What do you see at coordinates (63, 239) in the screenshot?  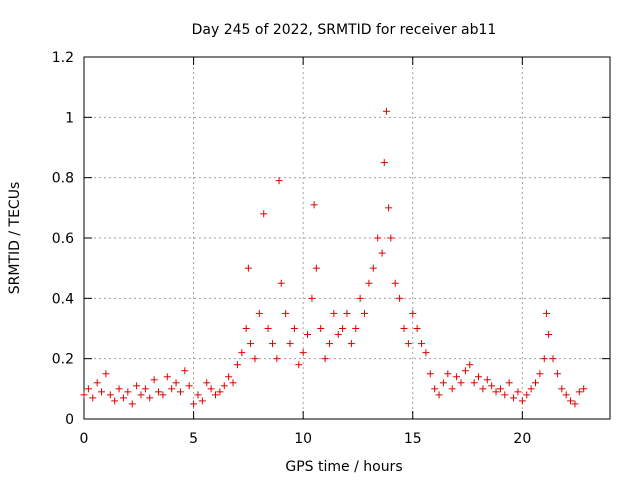 I see `y-tick-labels: 0 0.2 0.4 0.6 0.8 1 1.2` at bounding box center [63, 239].